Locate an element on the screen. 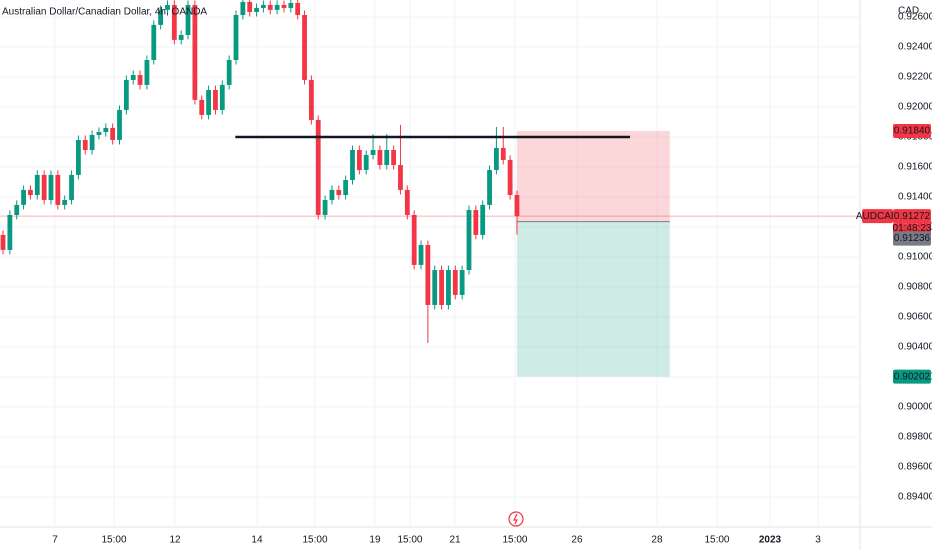 The image size is (932, 550). target-label-bg is located at coordinates (912, 376).